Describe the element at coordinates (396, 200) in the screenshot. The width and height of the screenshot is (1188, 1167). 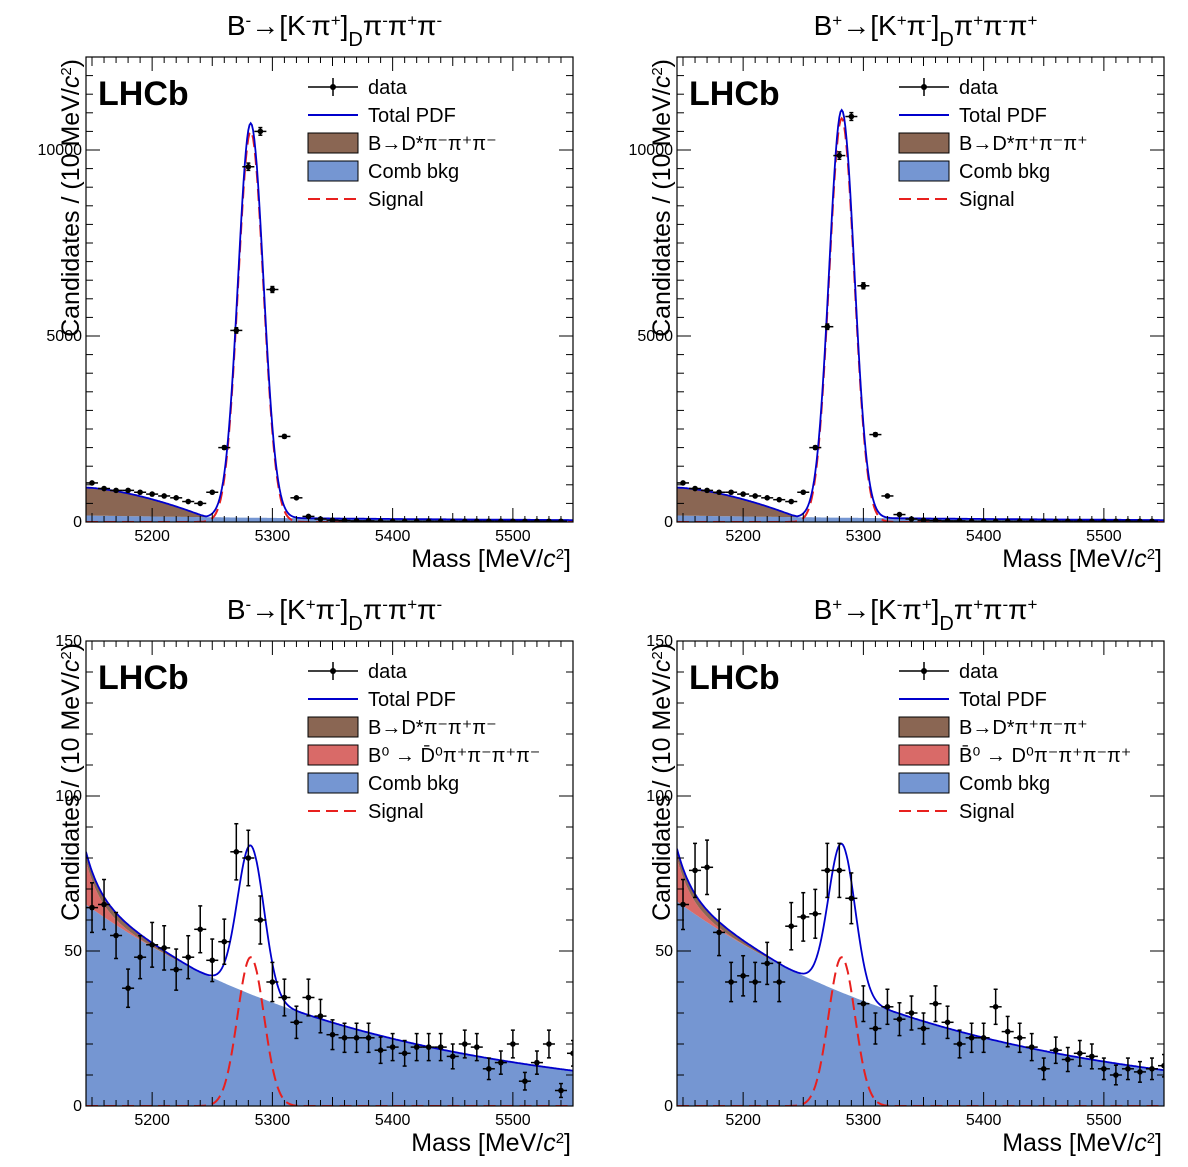
I see `panel-1-legend-label: Signal` at that location.